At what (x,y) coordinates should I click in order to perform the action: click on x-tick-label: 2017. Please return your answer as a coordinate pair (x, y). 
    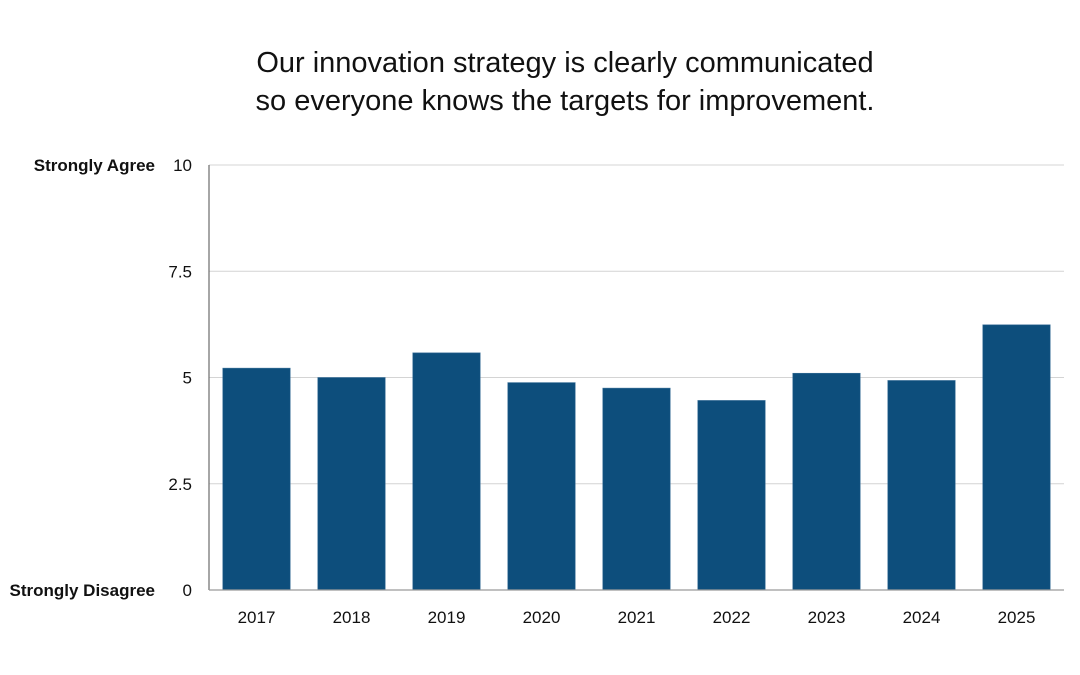
    Looking at the image, I should click on (257, 617).